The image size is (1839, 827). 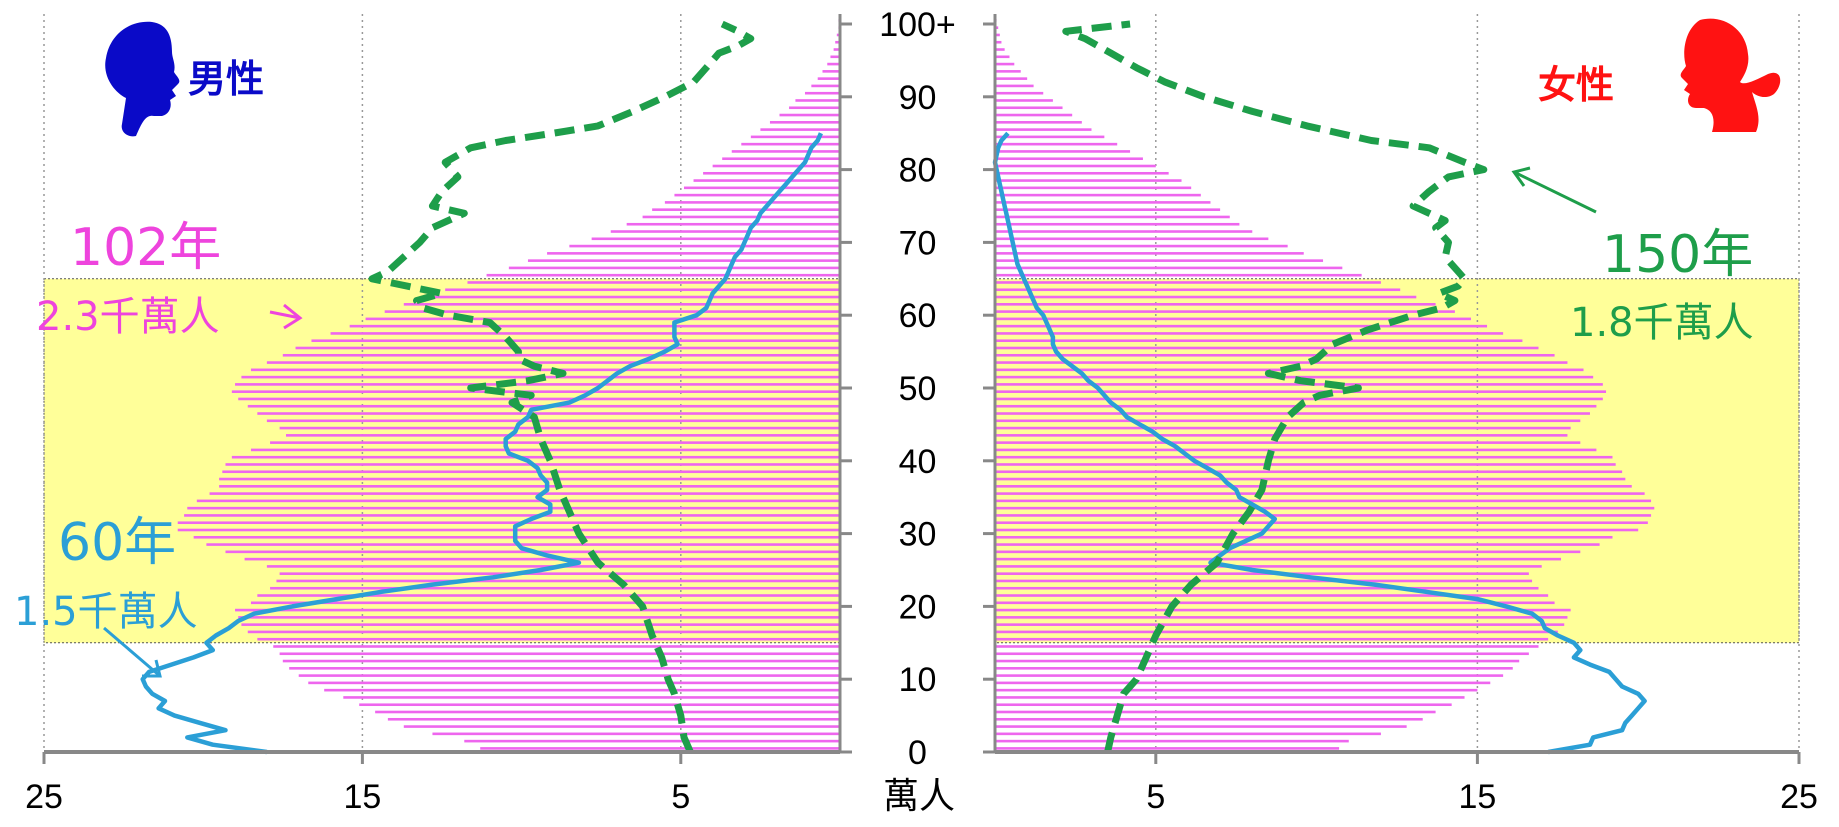 What do you see at coordinates (918, 243) in the screenshot?
I see `age-label: 70` at bounding box center [918, 243].